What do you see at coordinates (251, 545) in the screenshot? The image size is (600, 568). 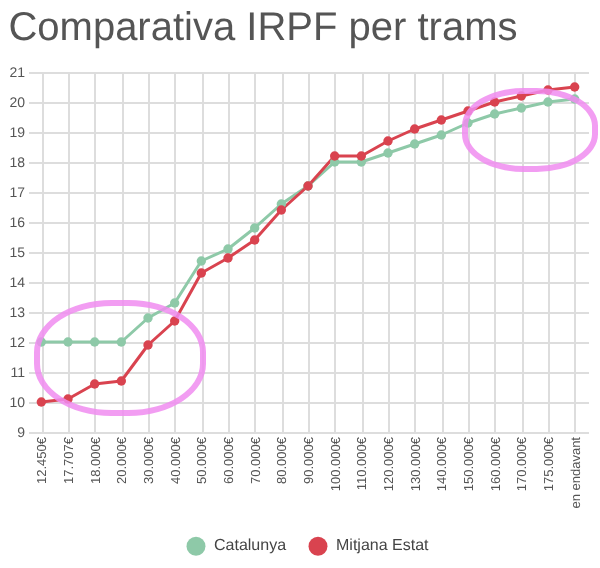 I see `legend-label: Catalunya` at bounding box center [251, 545].